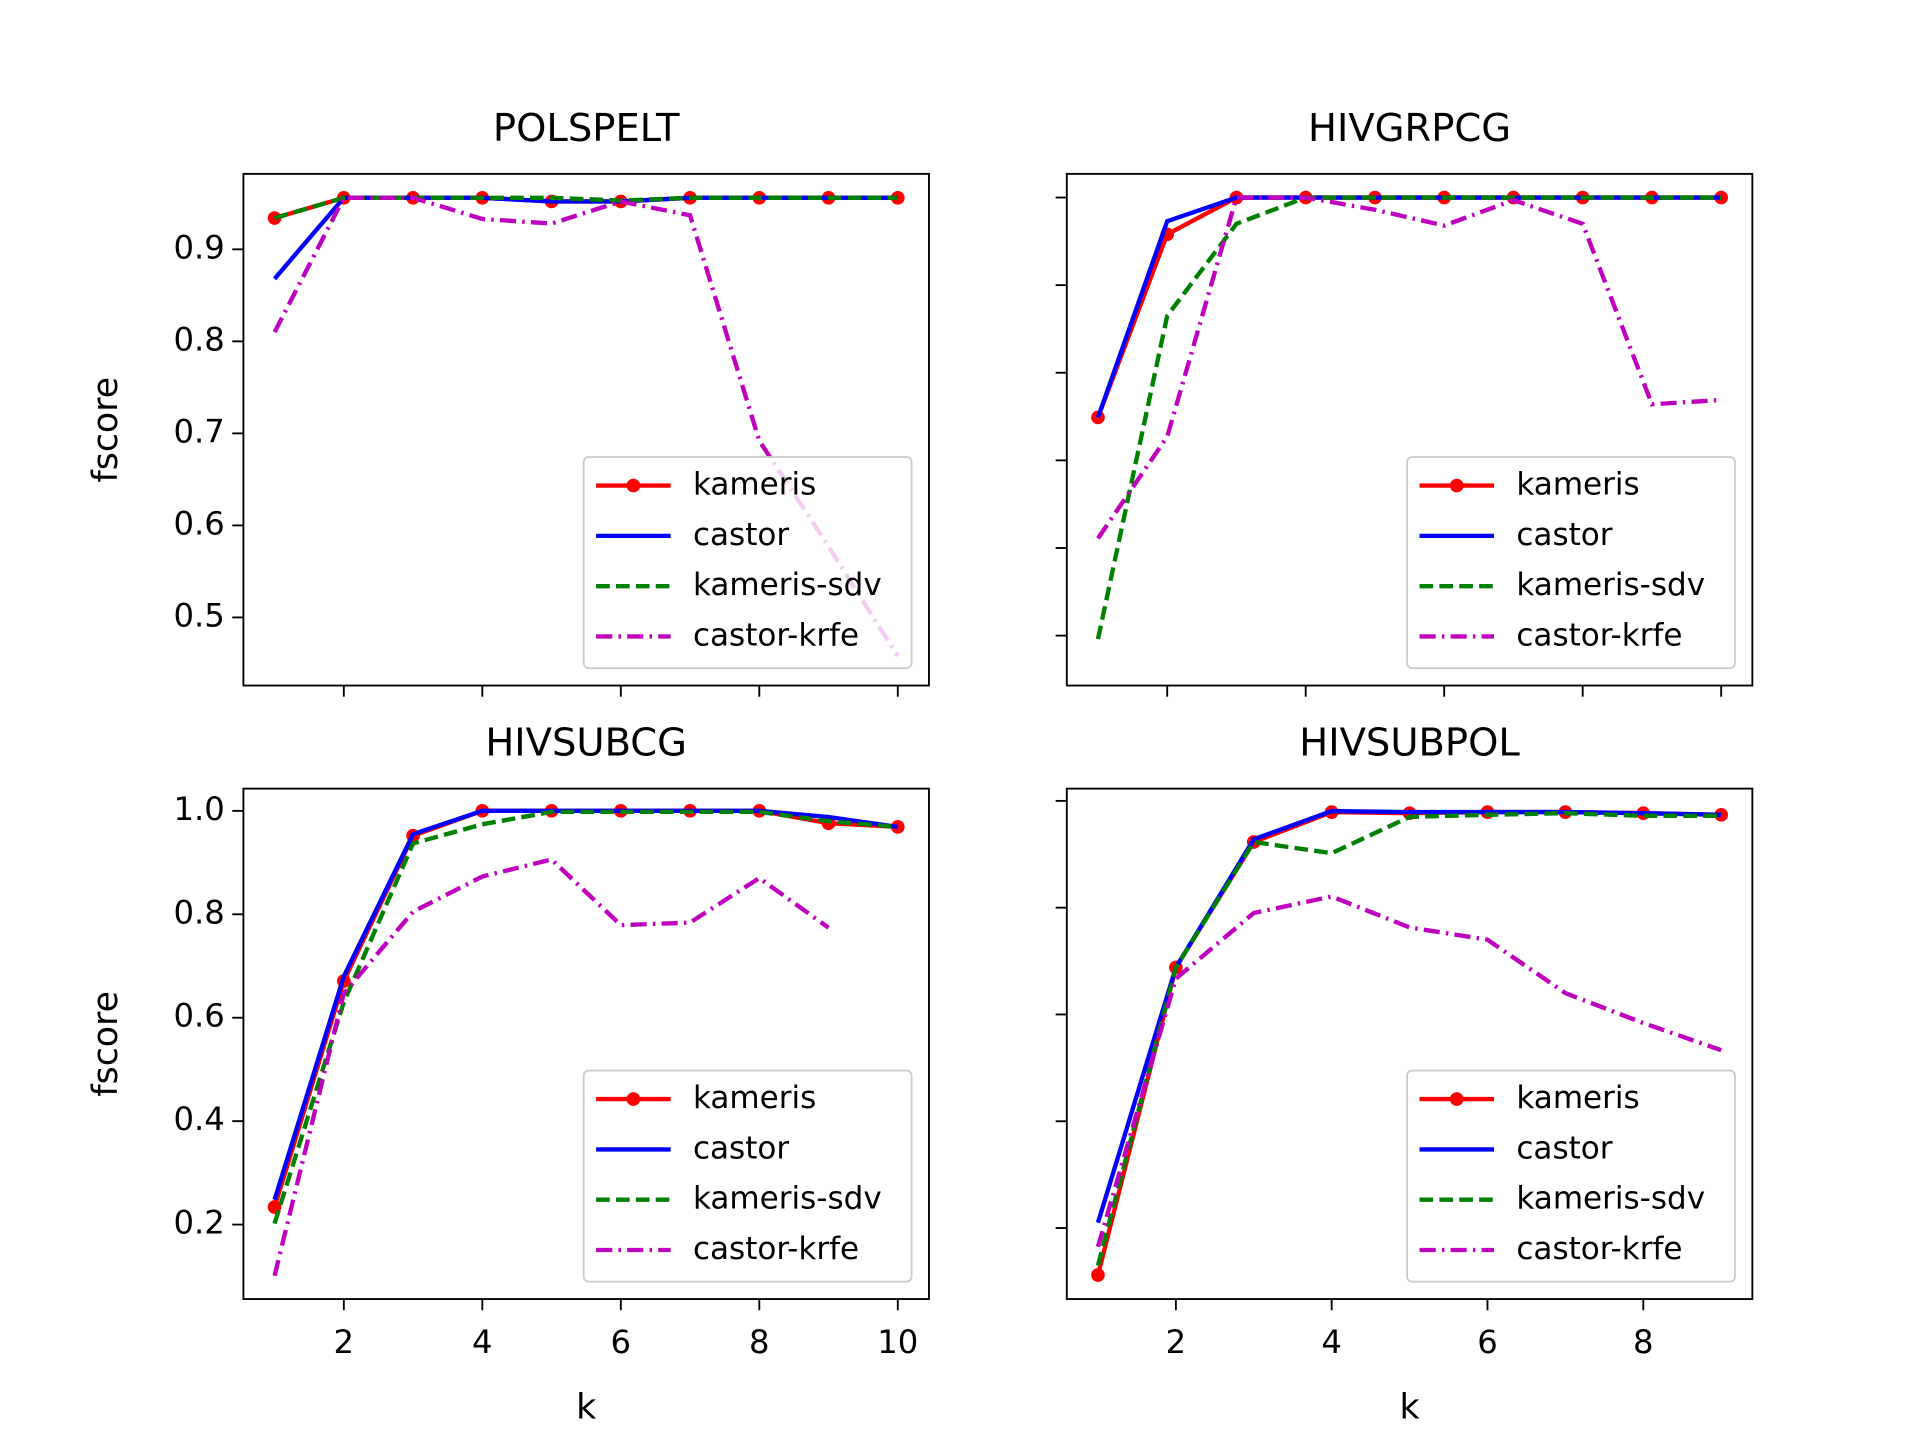  Describe the element at coordinates (1409, 128) in the screenshot. I see `subplot-title: HIVGRPCG` at that location.